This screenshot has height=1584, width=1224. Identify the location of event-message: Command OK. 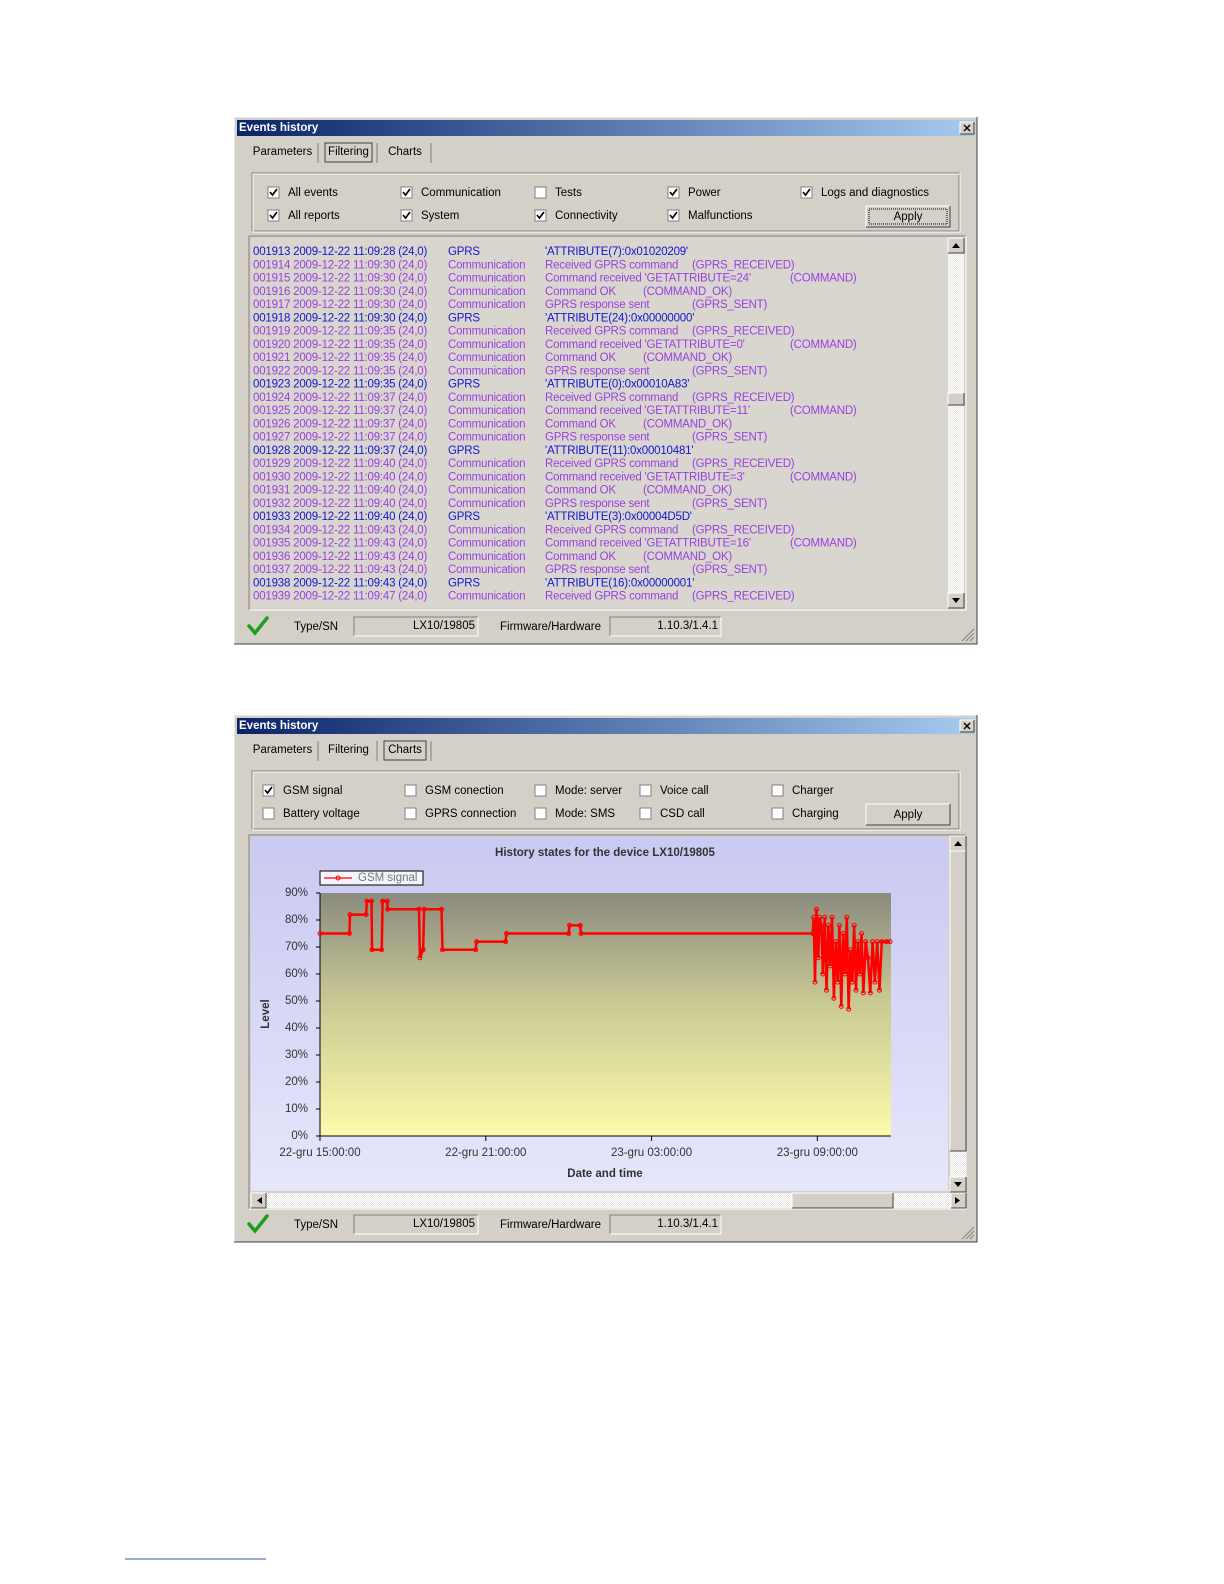
(580, 491).